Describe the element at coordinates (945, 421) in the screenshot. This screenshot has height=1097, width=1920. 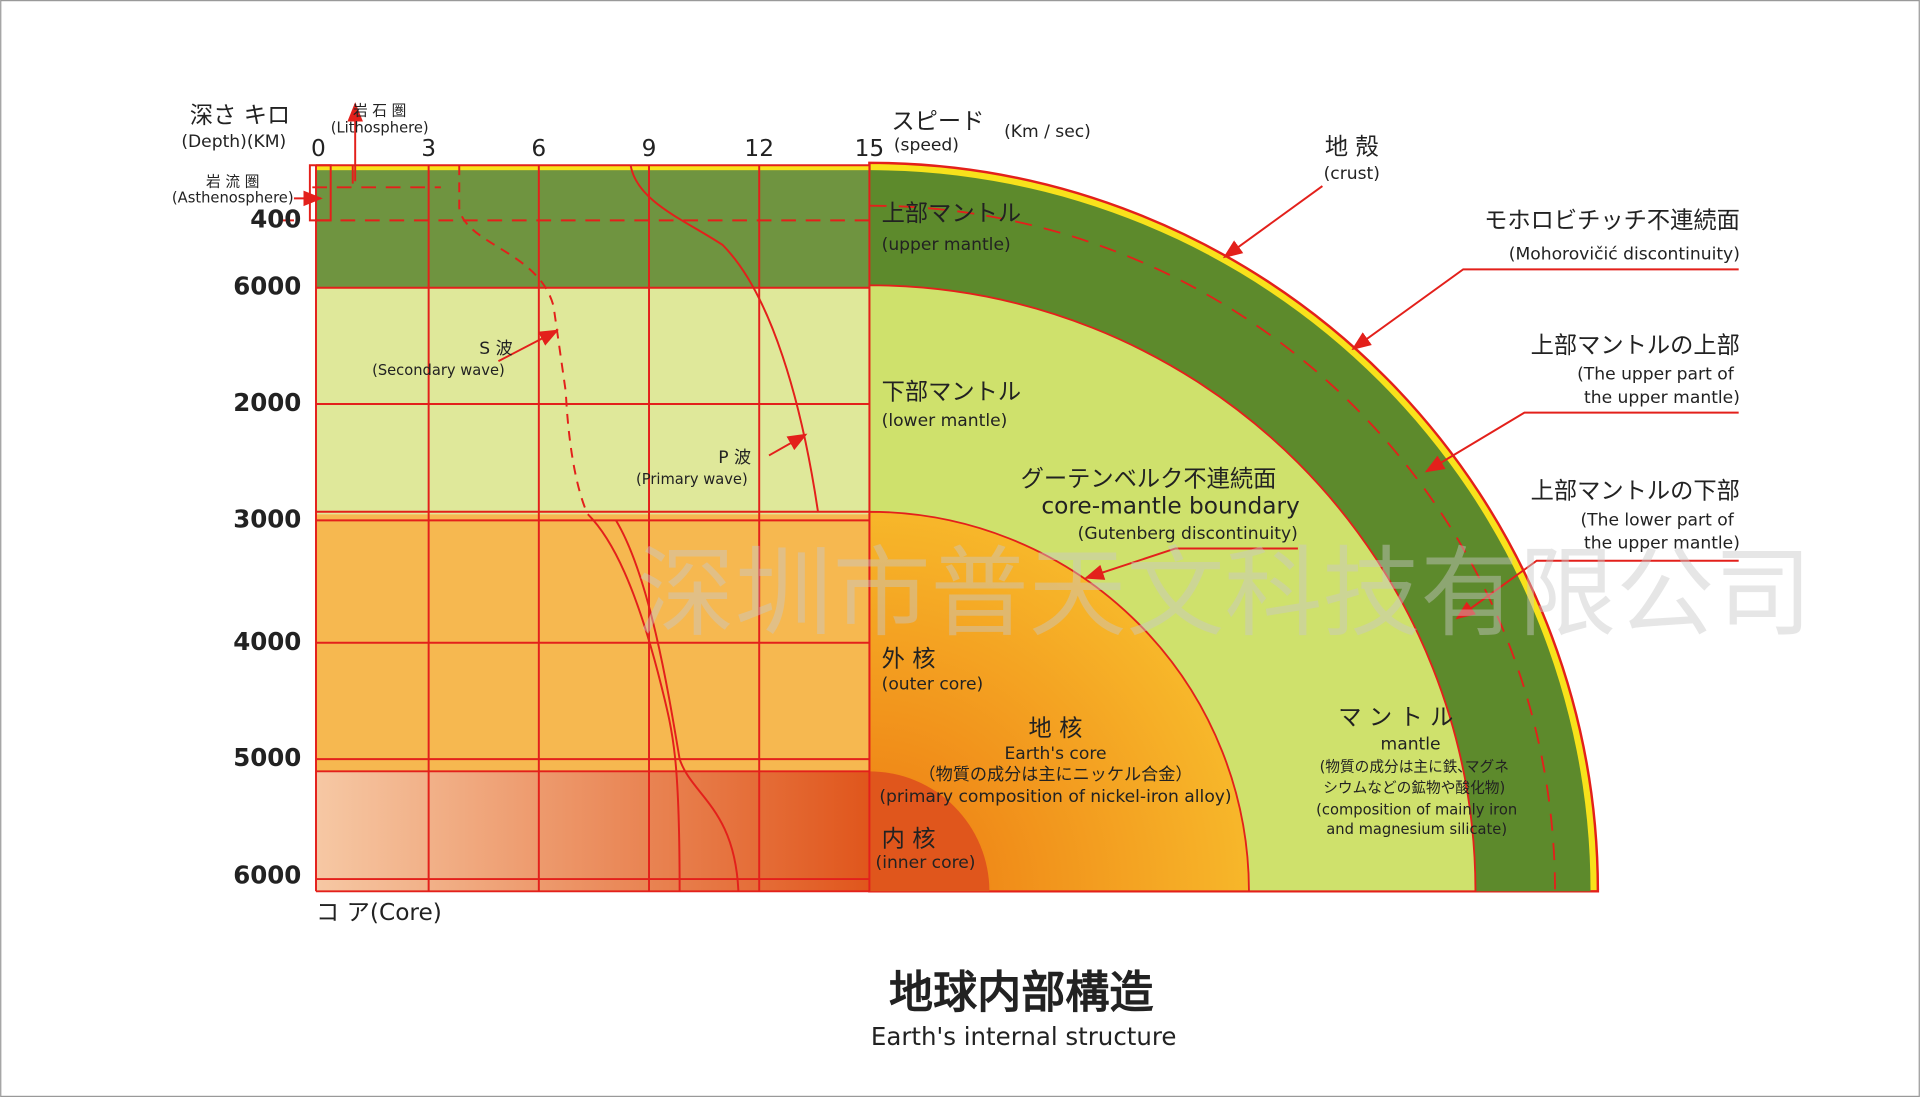
I see `lower-mantle-en: (lower mantle)` at that location.